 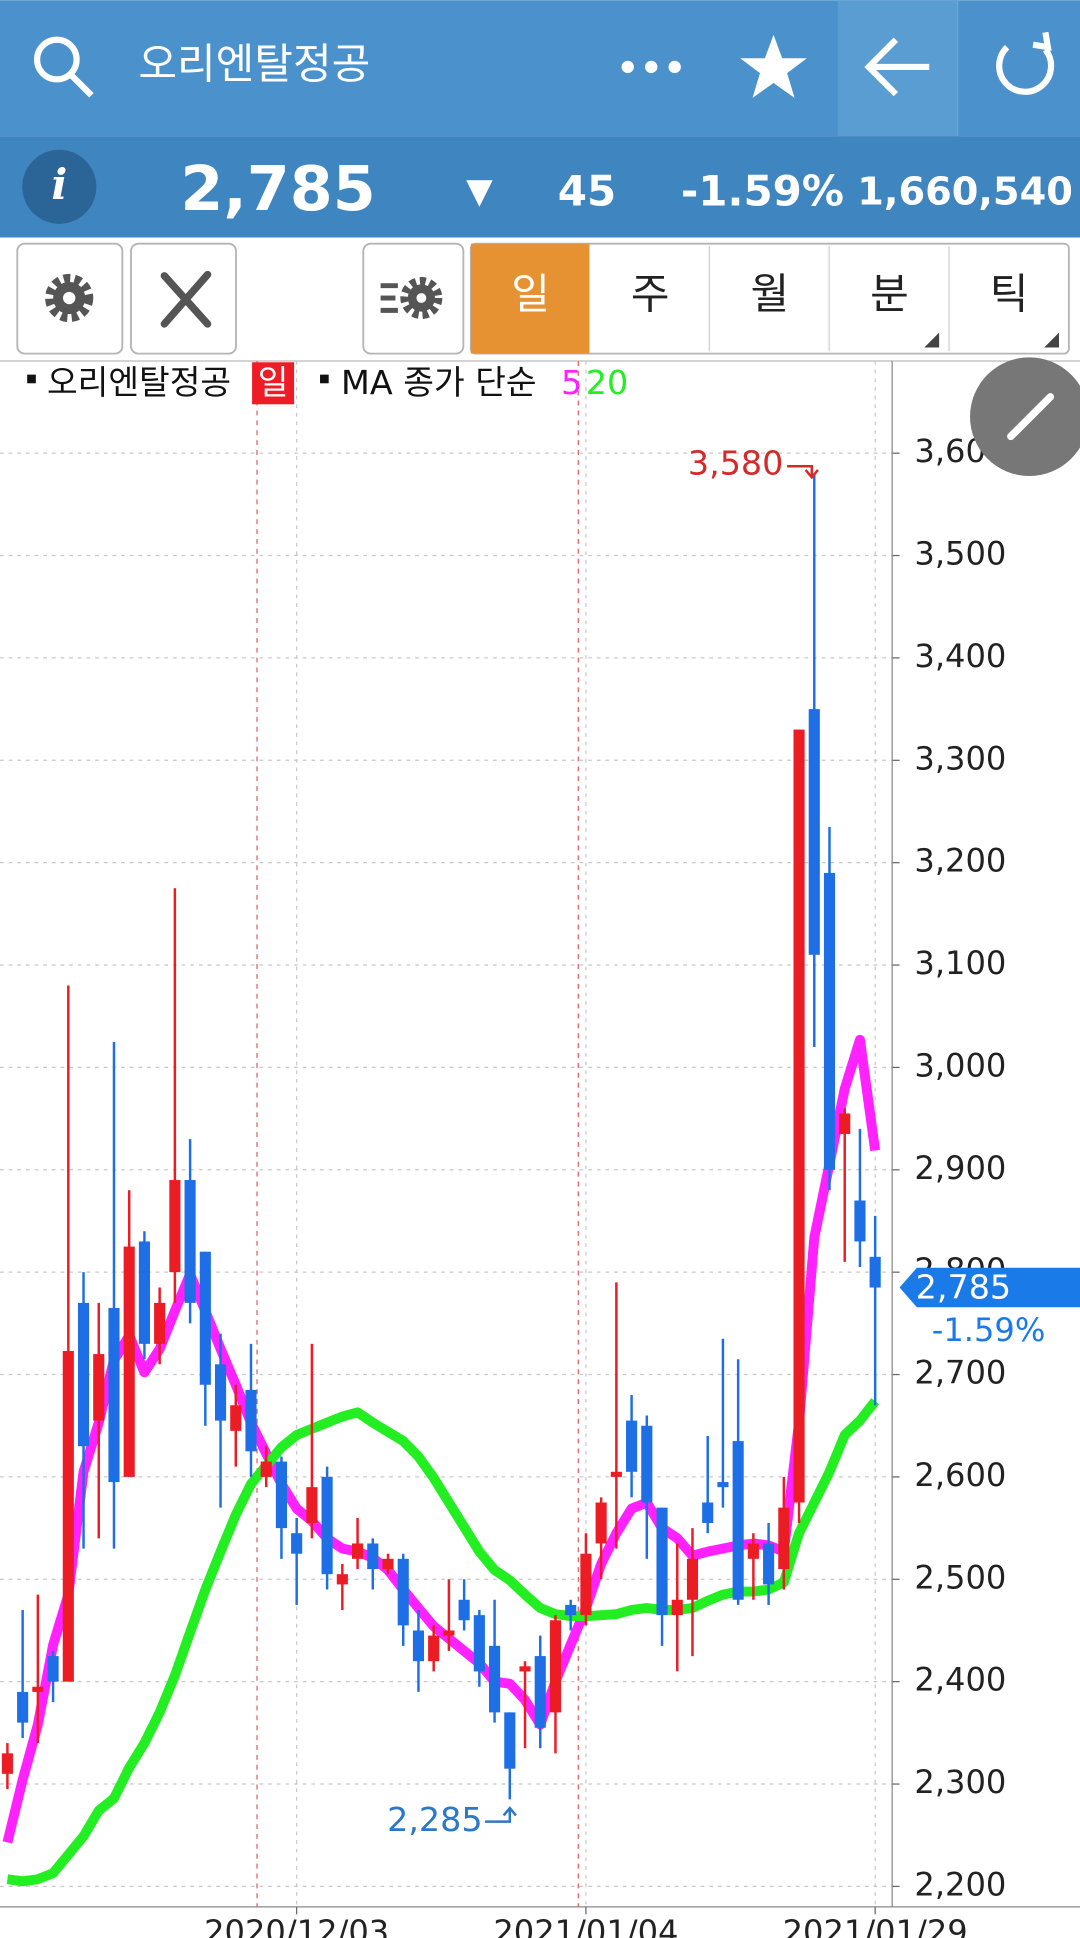 I want to click on y-tick-label: 3,000, so click(x=960, y=1065).